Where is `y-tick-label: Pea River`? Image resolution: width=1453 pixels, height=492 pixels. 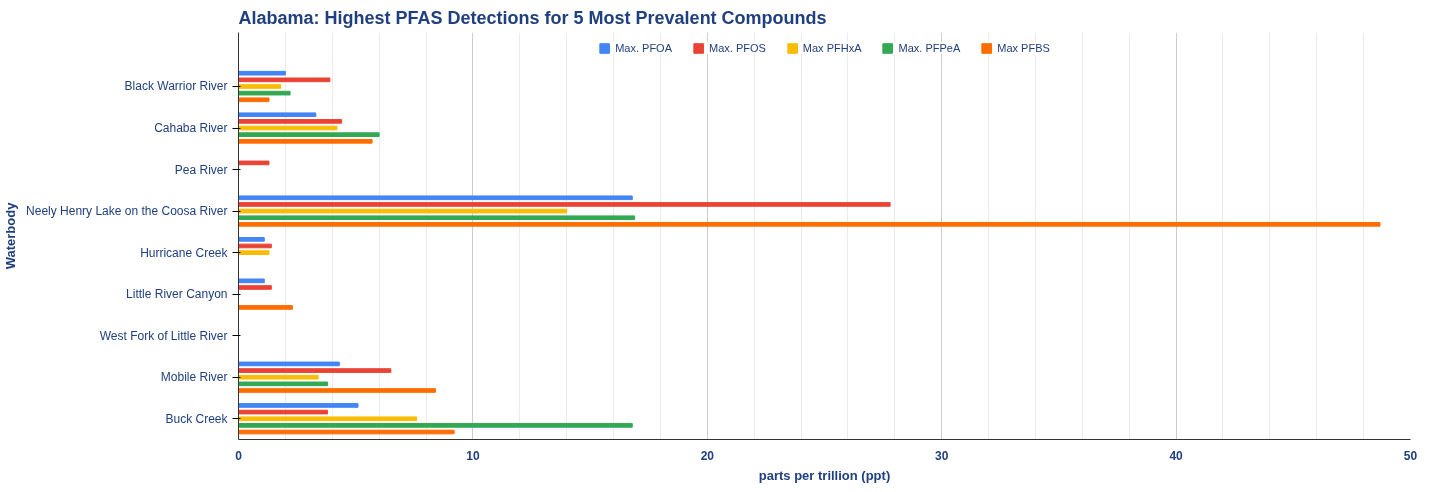
y-tick-label: Pea River is located at coordinates (201, 169).